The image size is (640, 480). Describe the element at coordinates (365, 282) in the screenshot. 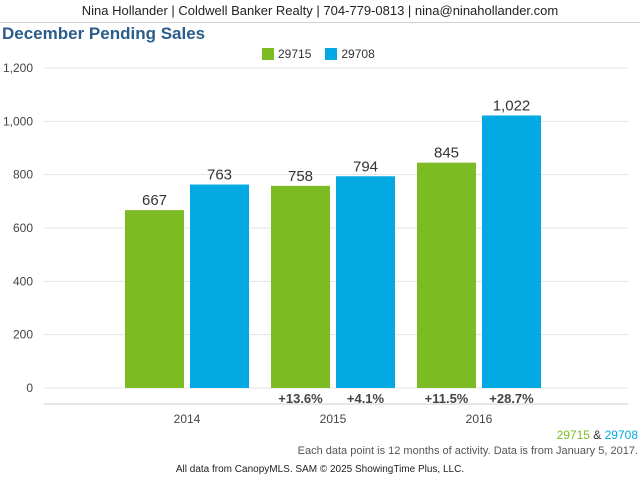

I see `bar-29708-2015` at that location.